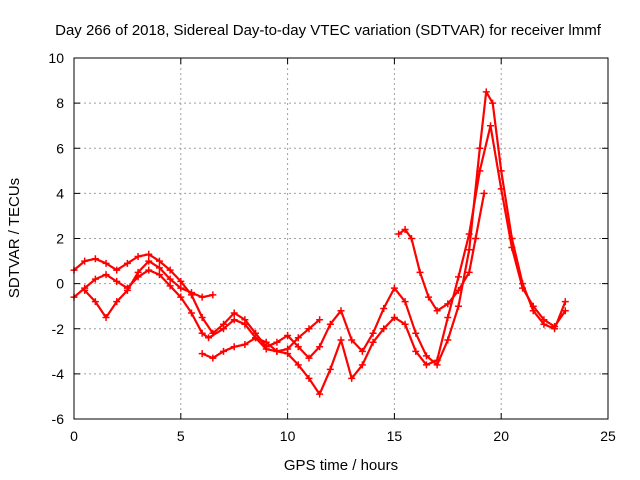  What do you see at coordinates (181, 436) in the screenshot?
I see `x-tick-label: 5` at bounding box center [181, 436].